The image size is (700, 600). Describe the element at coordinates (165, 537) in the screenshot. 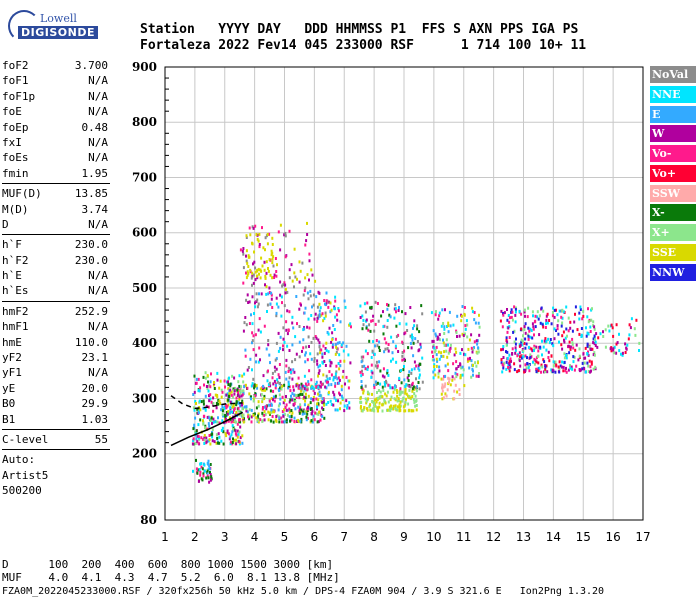

I see `x-tick-label: 1` at that location.